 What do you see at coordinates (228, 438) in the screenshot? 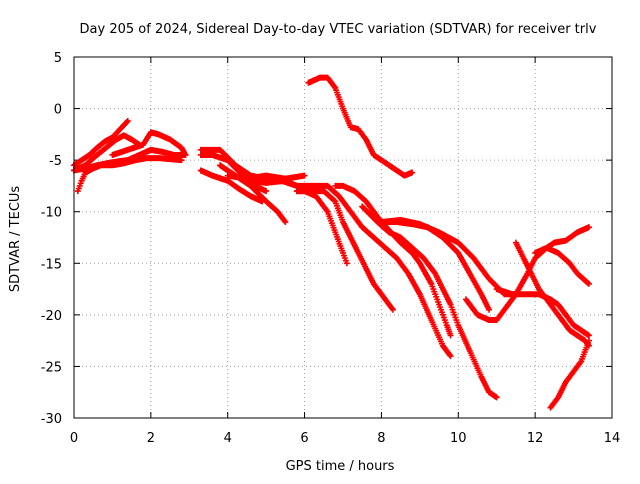
I see `x-tick-label: 4` at bounding box center [228, 438].